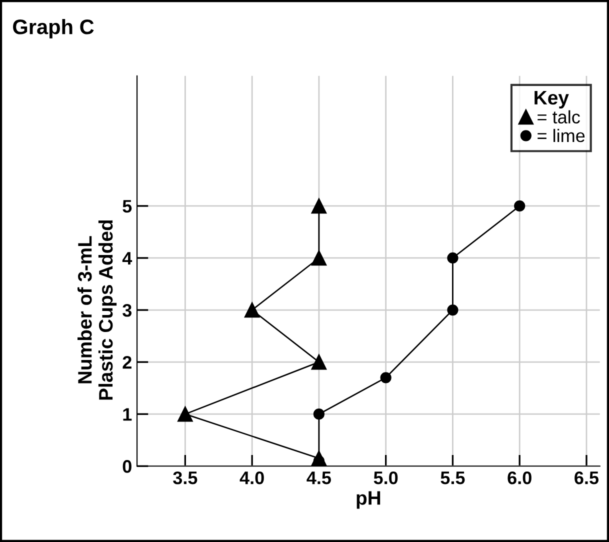  Describe the element at coordinates (551, 99) in the screenshot. I see `legend-title: Key` at that location.